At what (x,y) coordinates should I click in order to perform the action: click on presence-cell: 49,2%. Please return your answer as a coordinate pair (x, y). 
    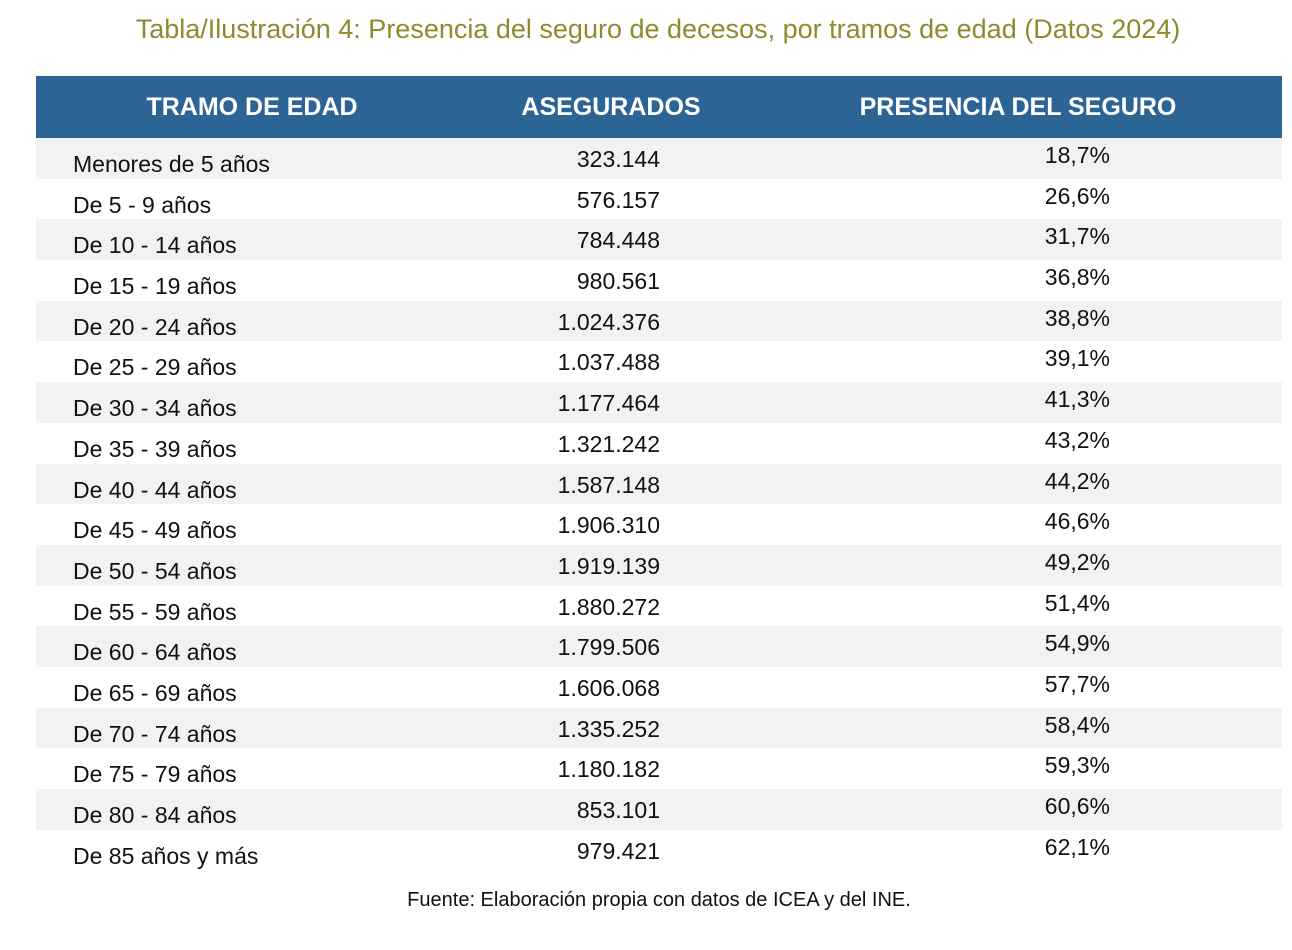
    Looking at the image, I should click on (1077, 561).